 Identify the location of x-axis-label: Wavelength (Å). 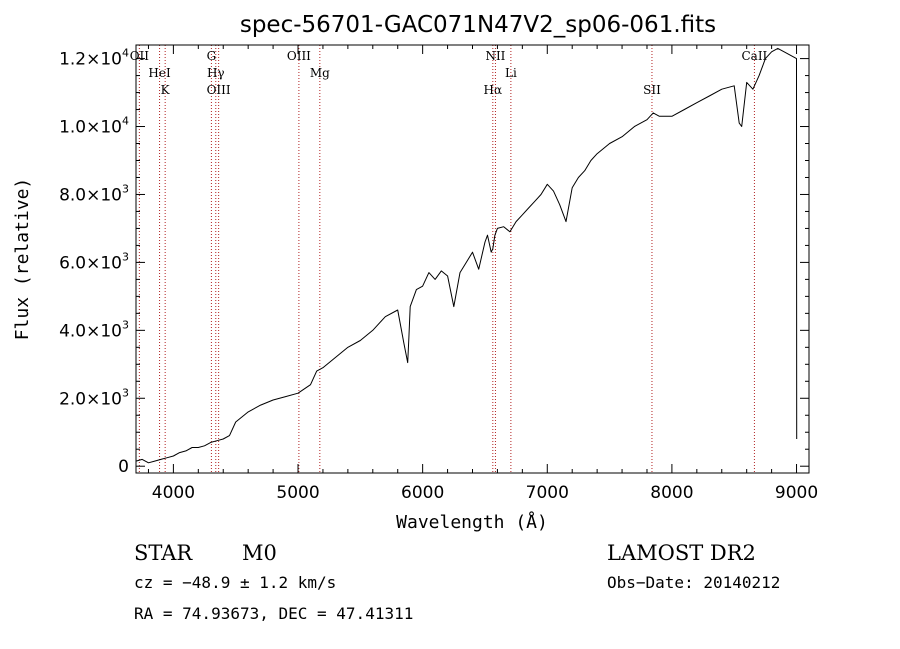
(472, 522).